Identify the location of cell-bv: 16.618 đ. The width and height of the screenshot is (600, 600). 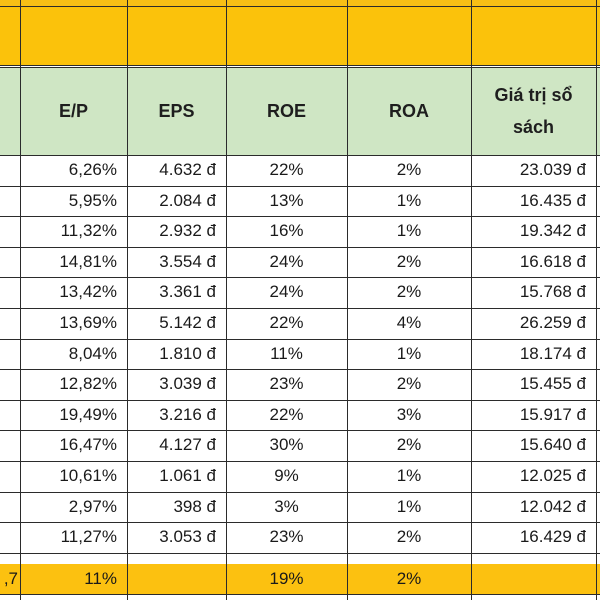
(552, 261).